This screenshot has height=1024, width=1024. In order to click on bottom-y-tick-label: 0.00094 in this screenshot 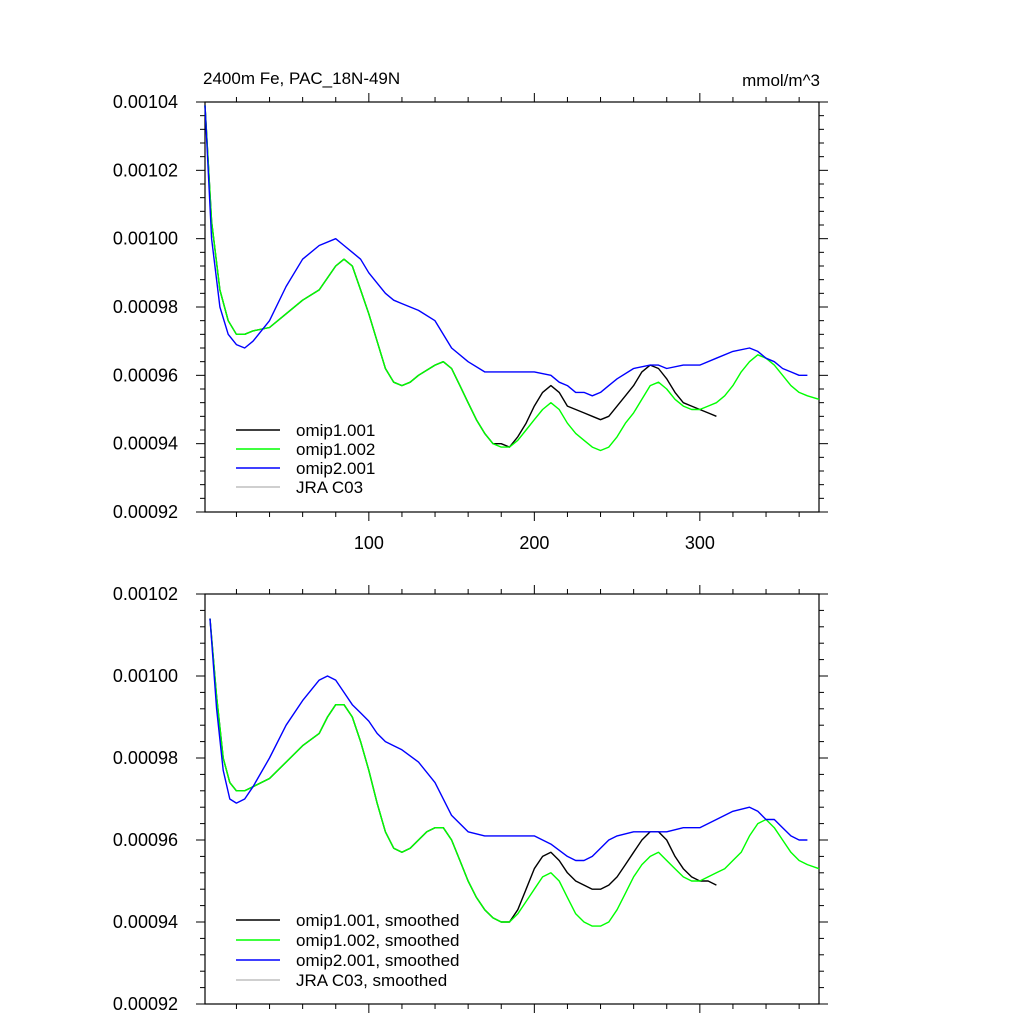, I will do `click(145, 922)`.